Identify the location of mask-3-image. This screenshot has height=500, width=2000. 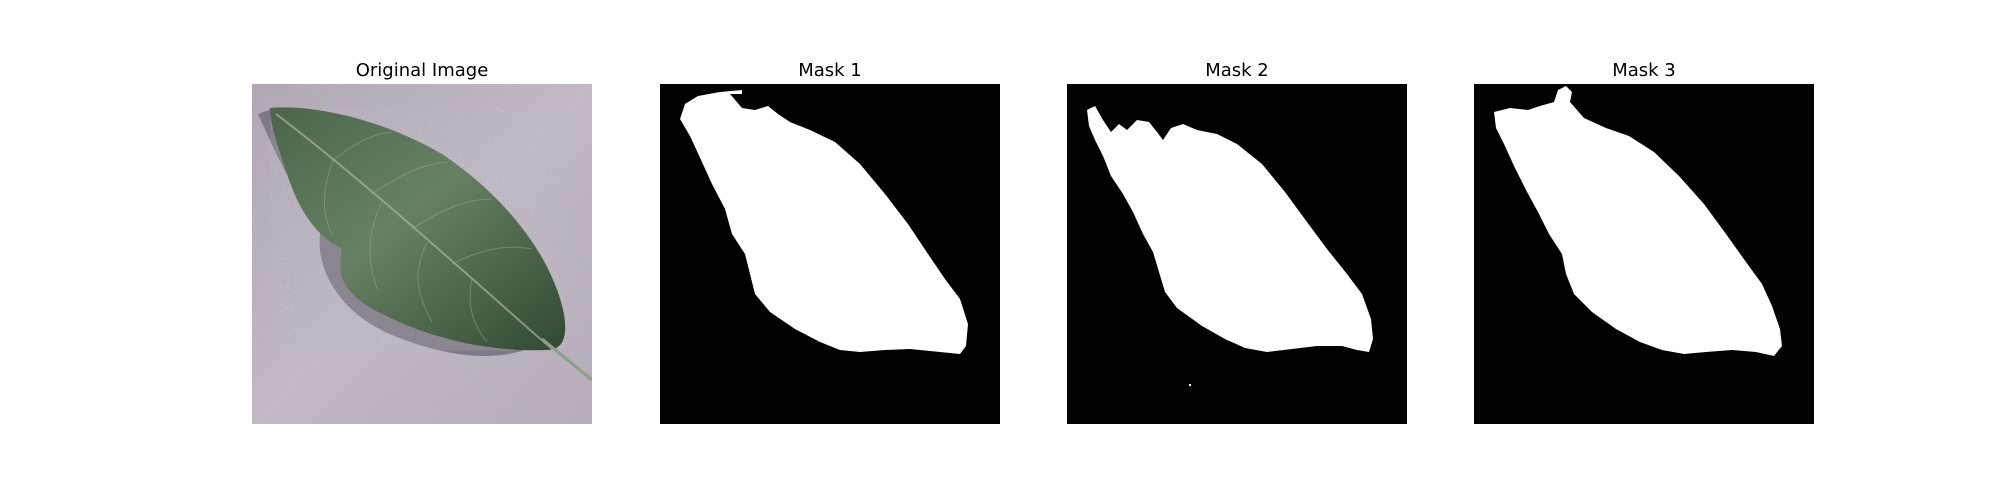
(1644, 254).